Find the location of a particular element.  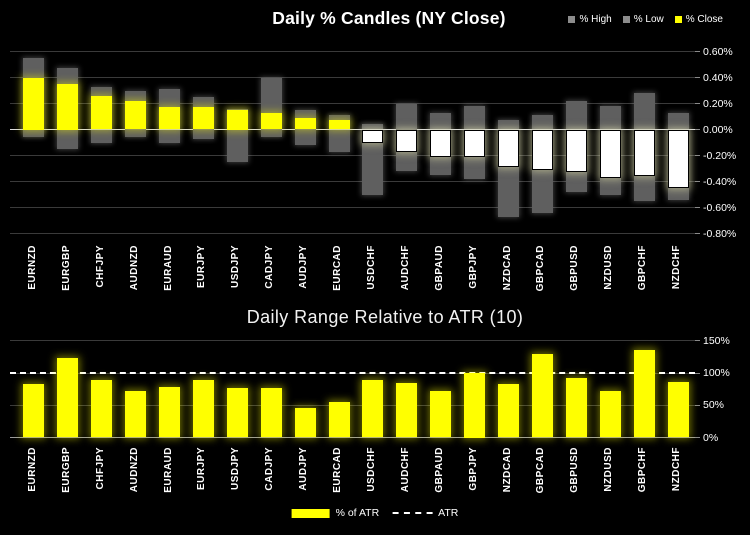

atr-bar-NZDUSD is located at coordinates (610, 414).